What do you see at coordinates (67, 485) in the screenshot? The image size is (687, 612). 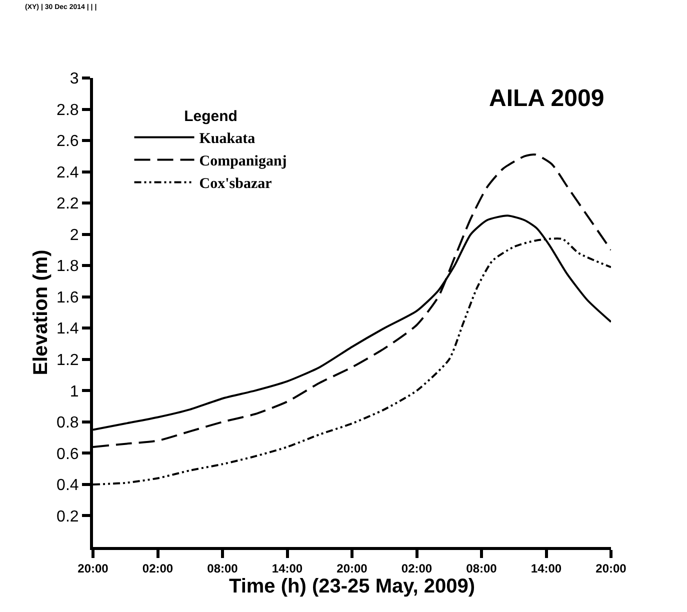 I see `y-tick-label: 0.4` at bounding box center [67, 485].